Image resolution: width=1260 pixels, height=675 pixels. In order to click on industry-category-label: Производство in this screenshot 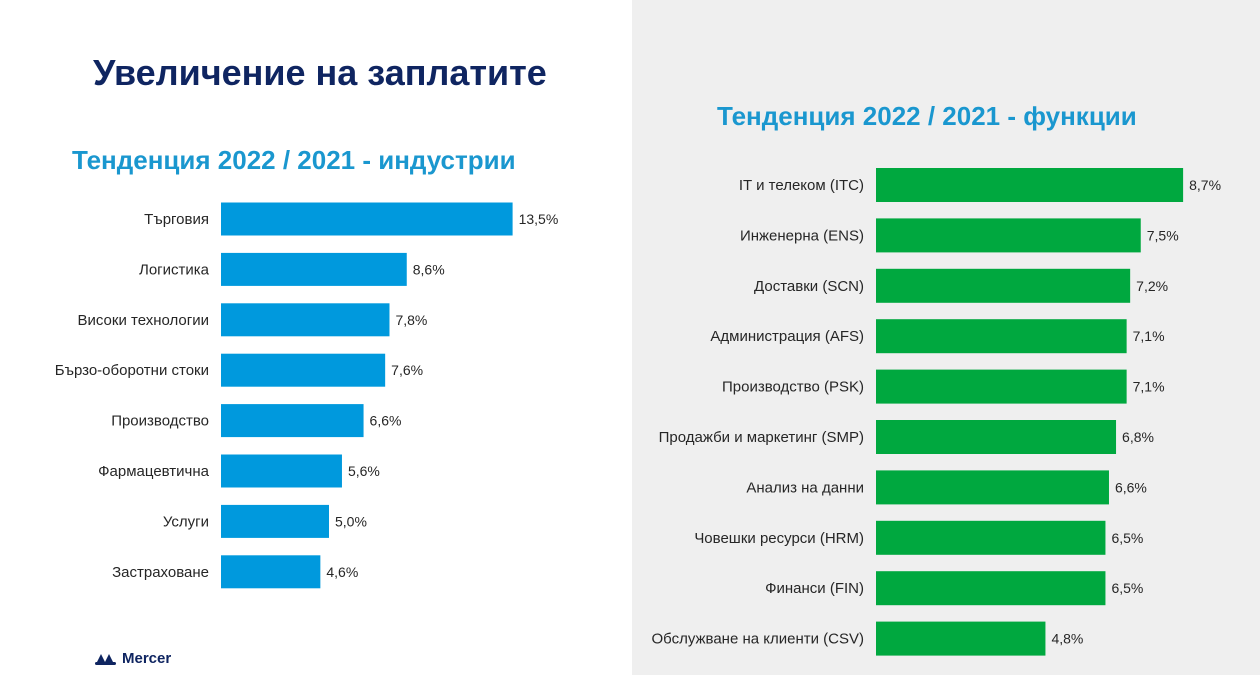, I will do `click(160, 421)`.